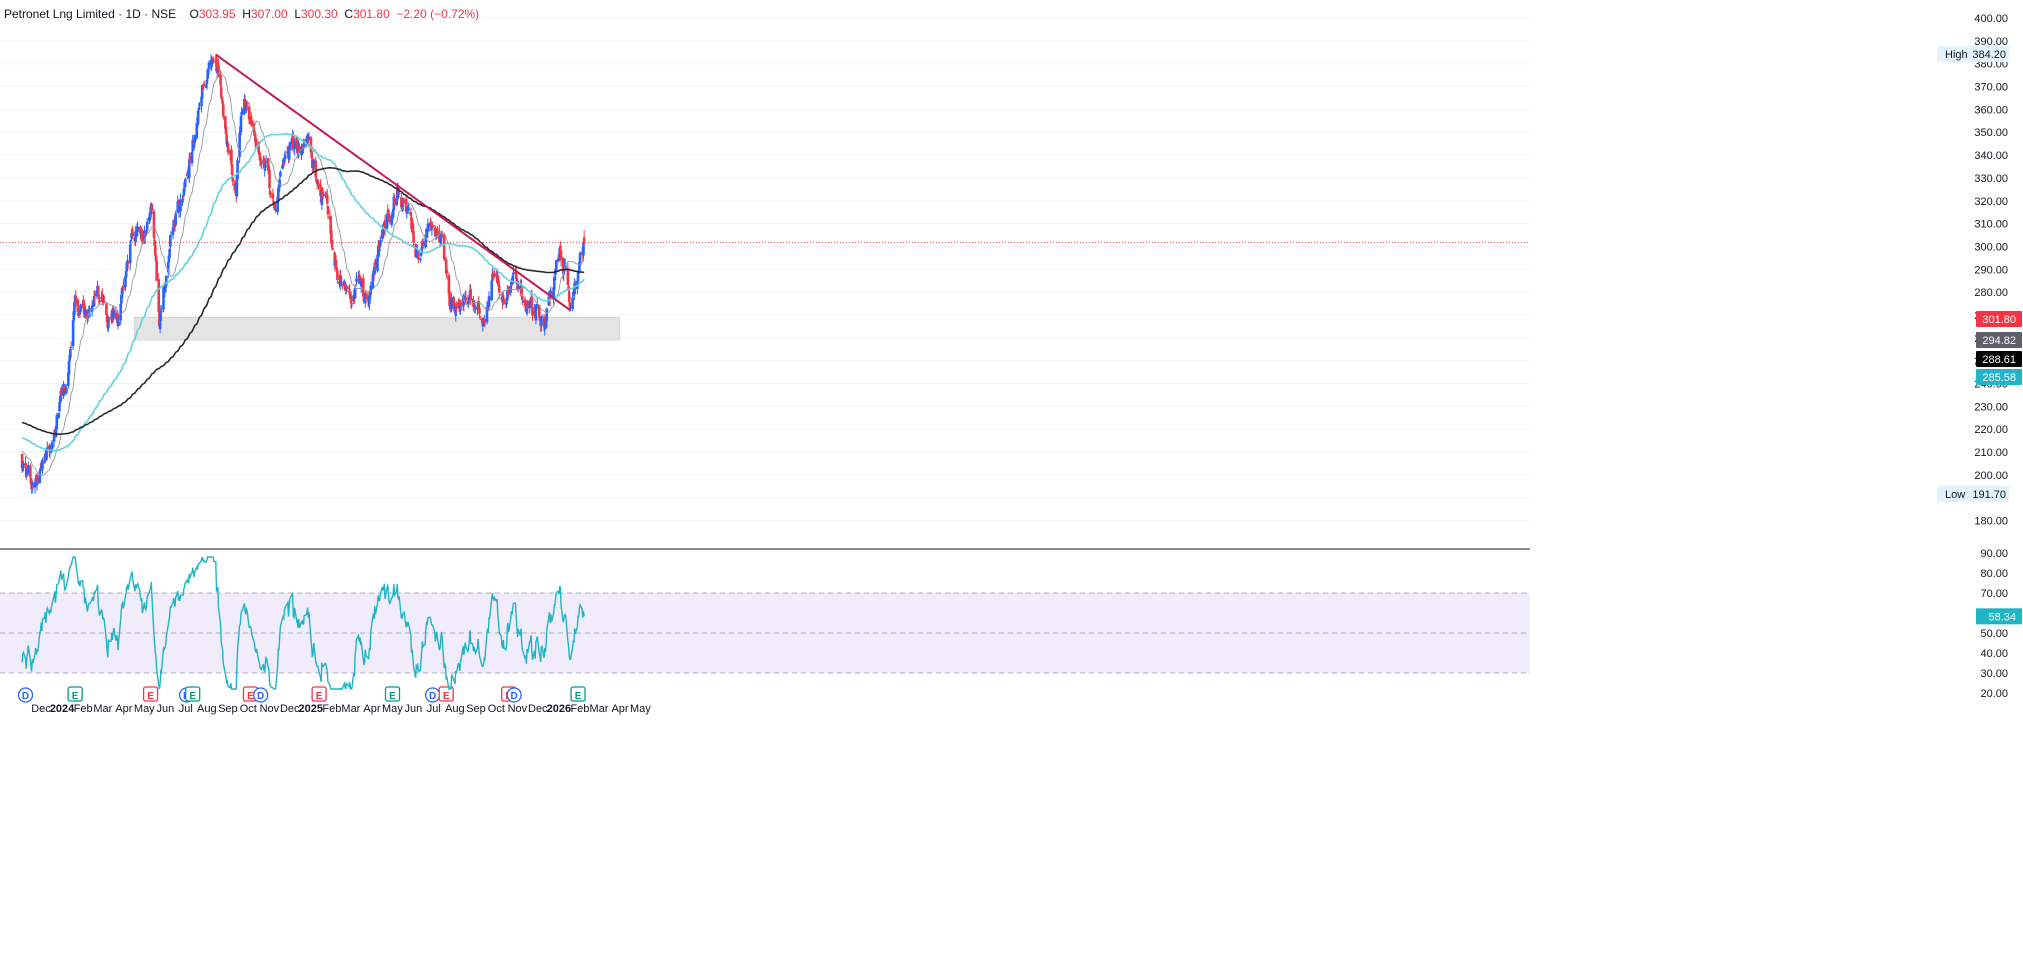 This screenshot has width=2023, height=968. I want to click on price-tick-label: 330.00, so click(1991, 179).